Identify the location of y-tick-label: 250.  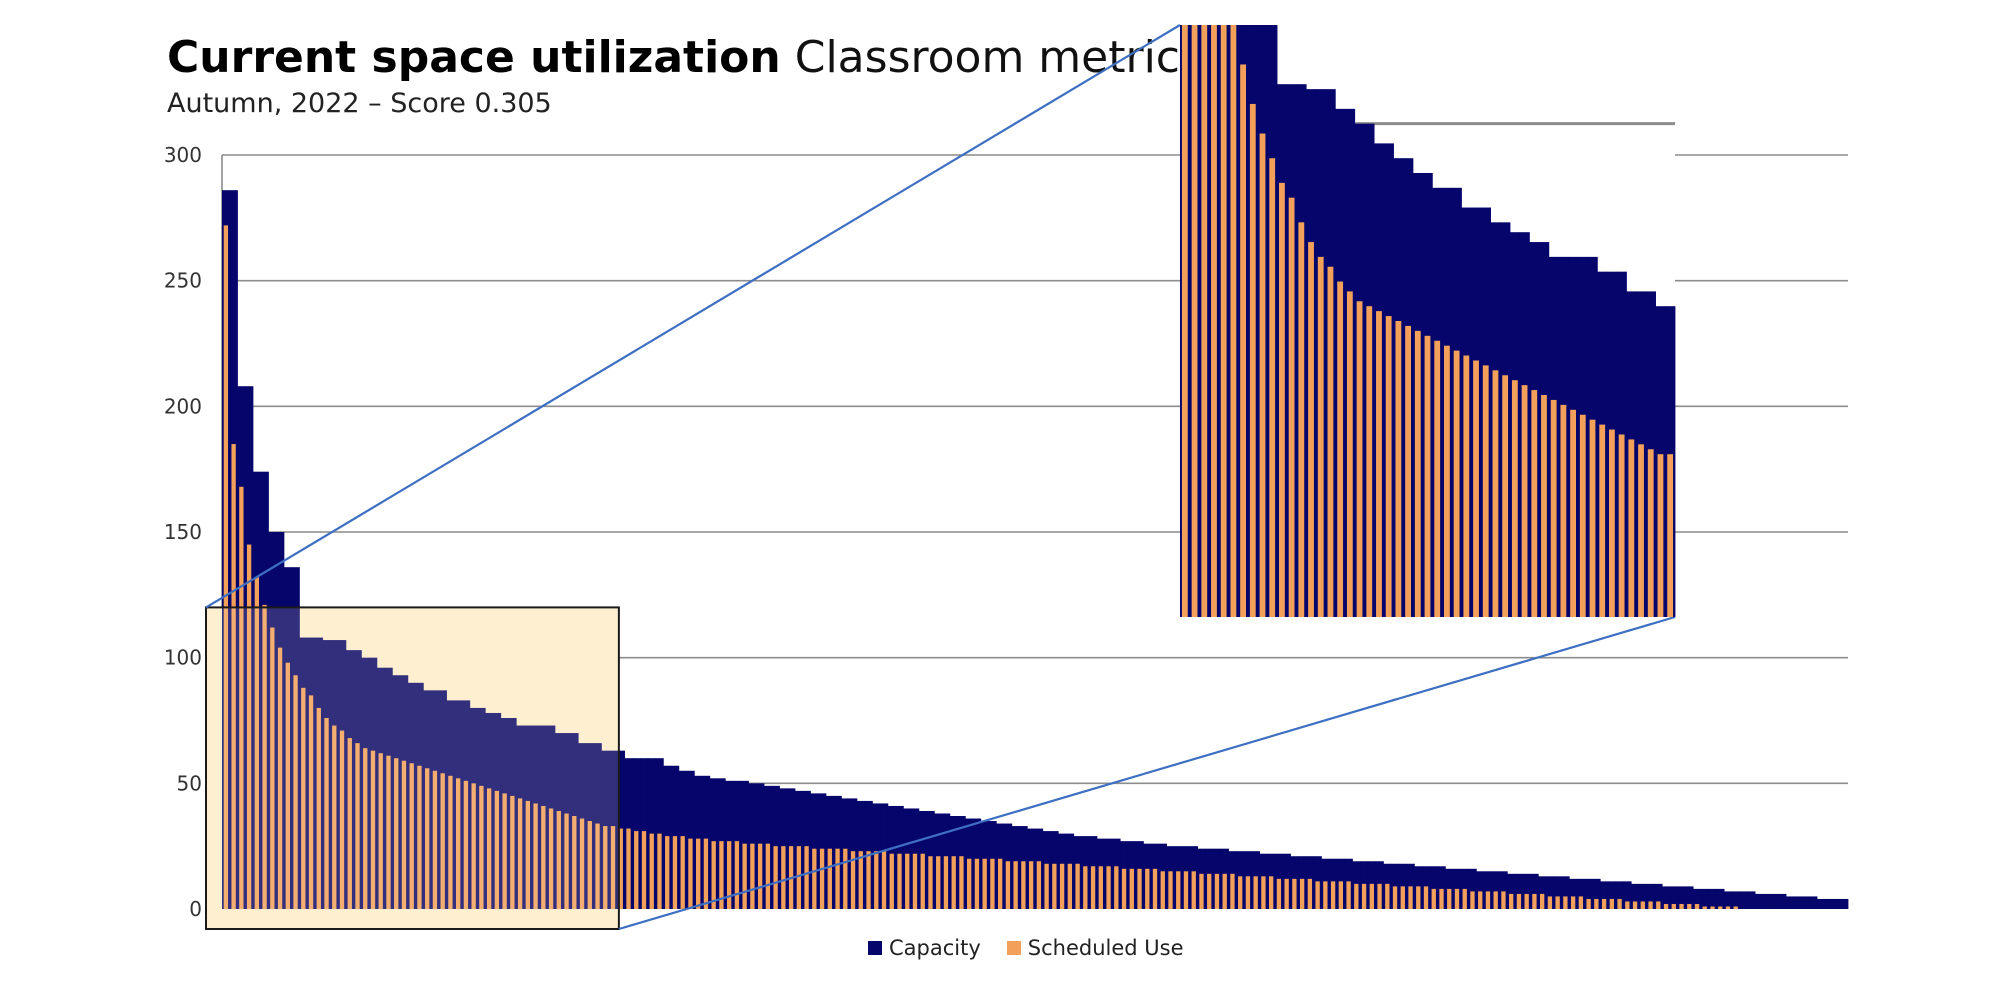
(183, 281).